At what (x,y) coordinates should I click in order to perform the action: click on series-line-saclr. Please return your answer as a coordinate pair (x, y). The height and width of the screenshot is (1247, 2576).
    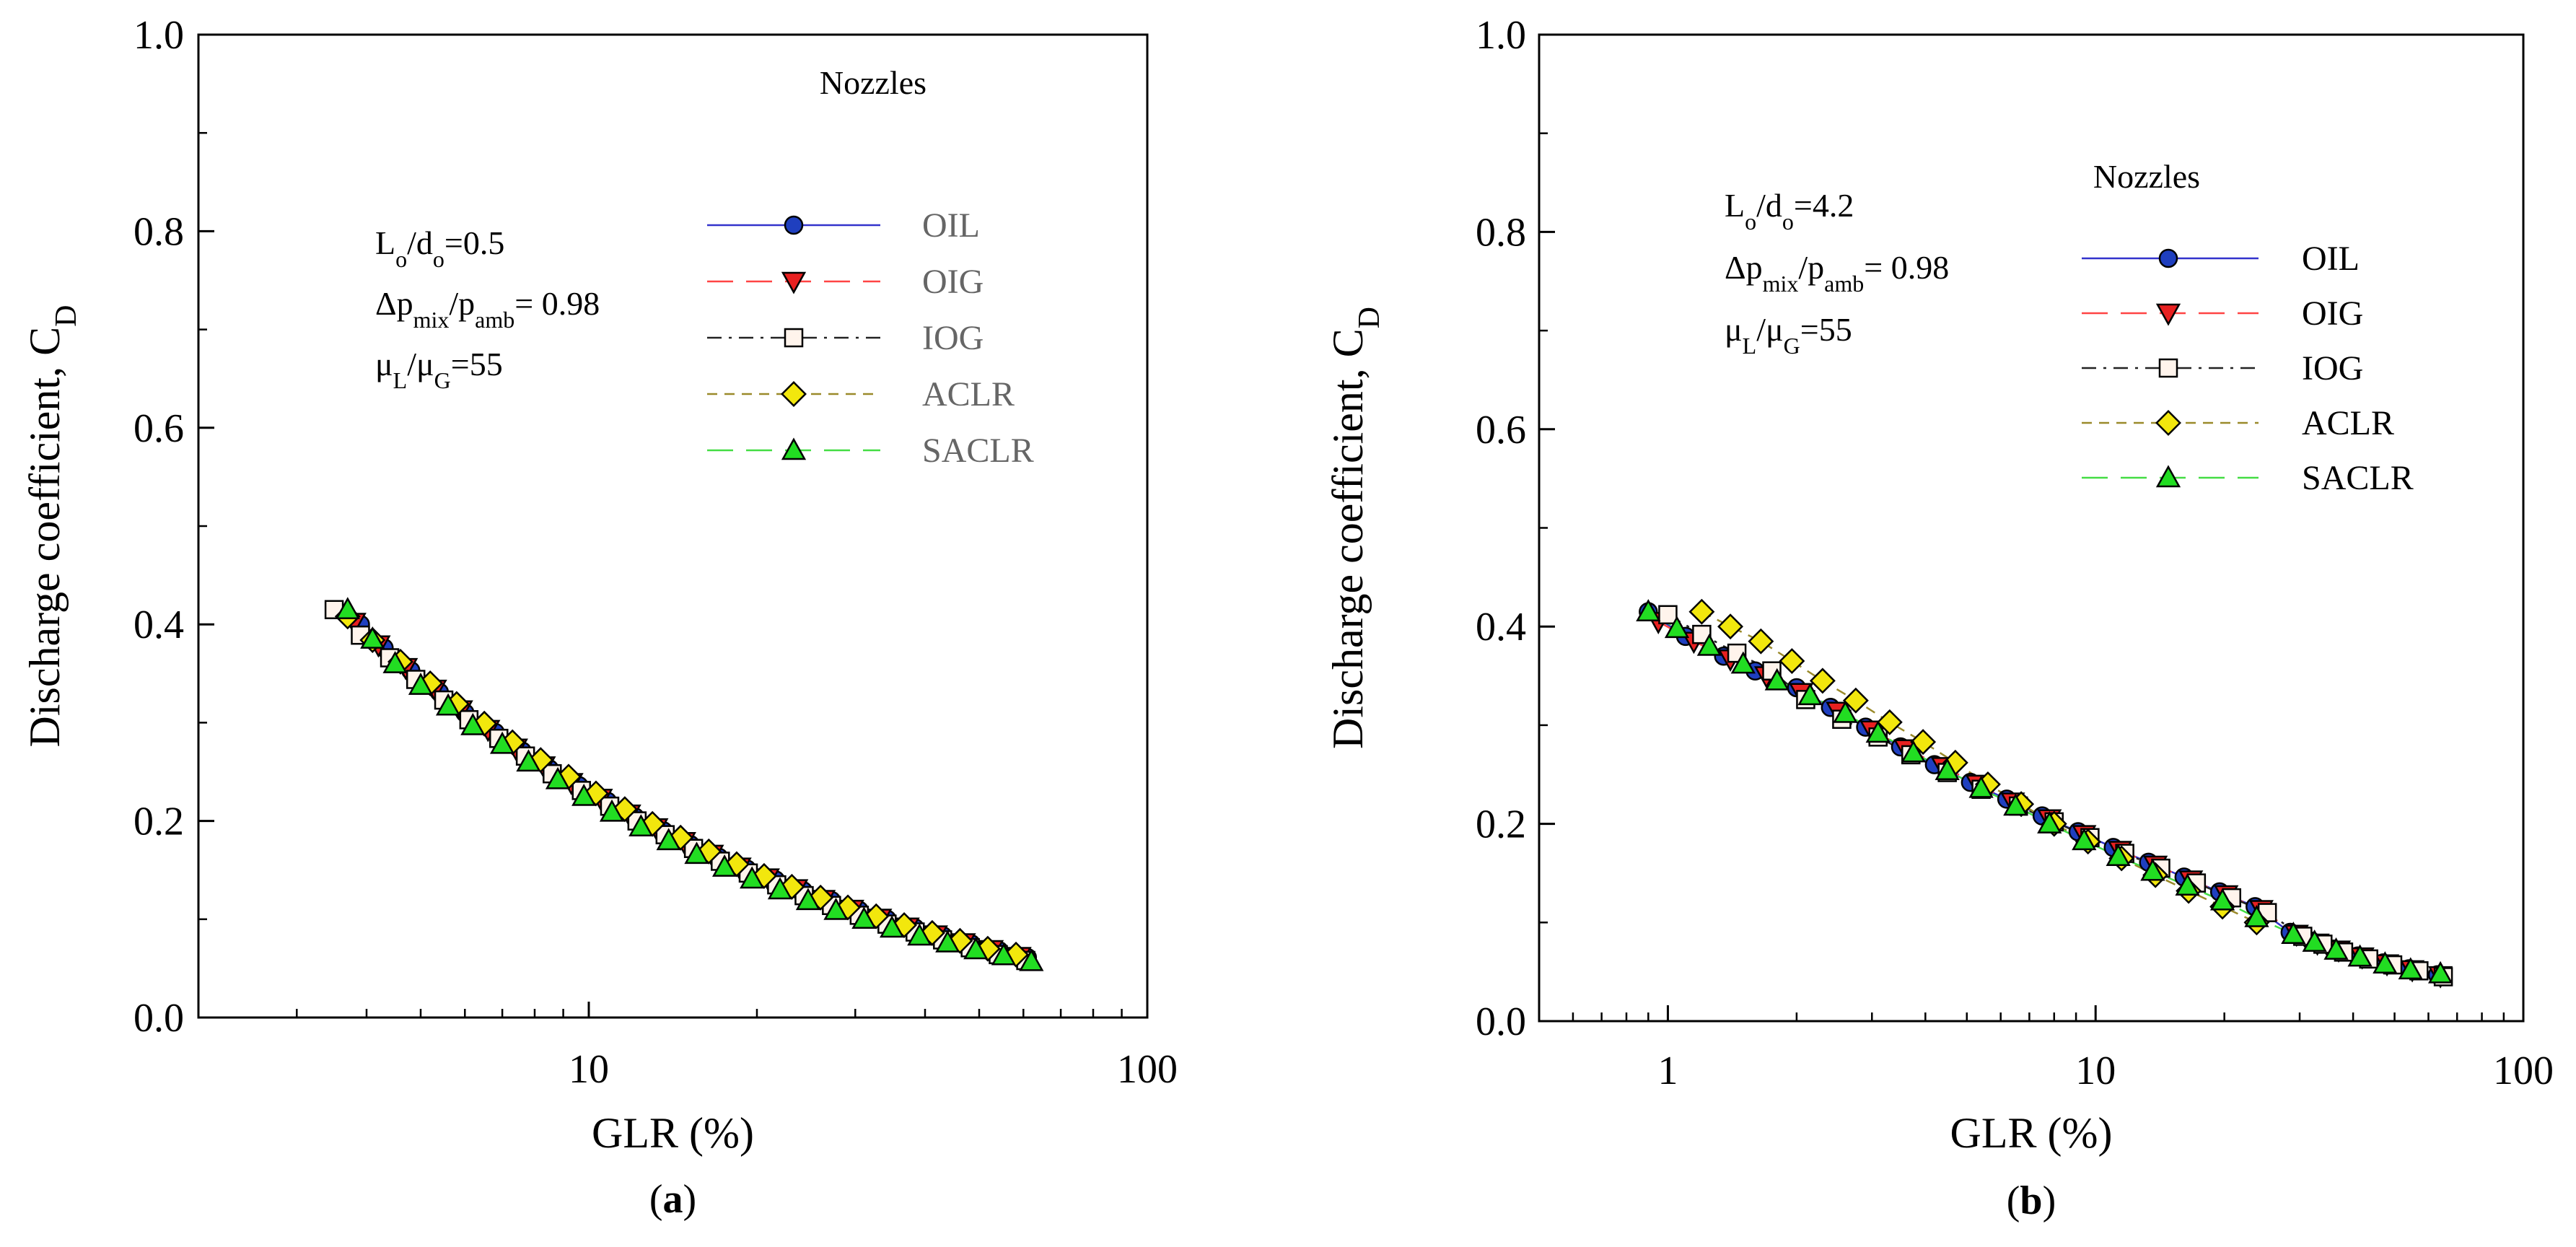
    Looking at the image, I should click on (689, 785).